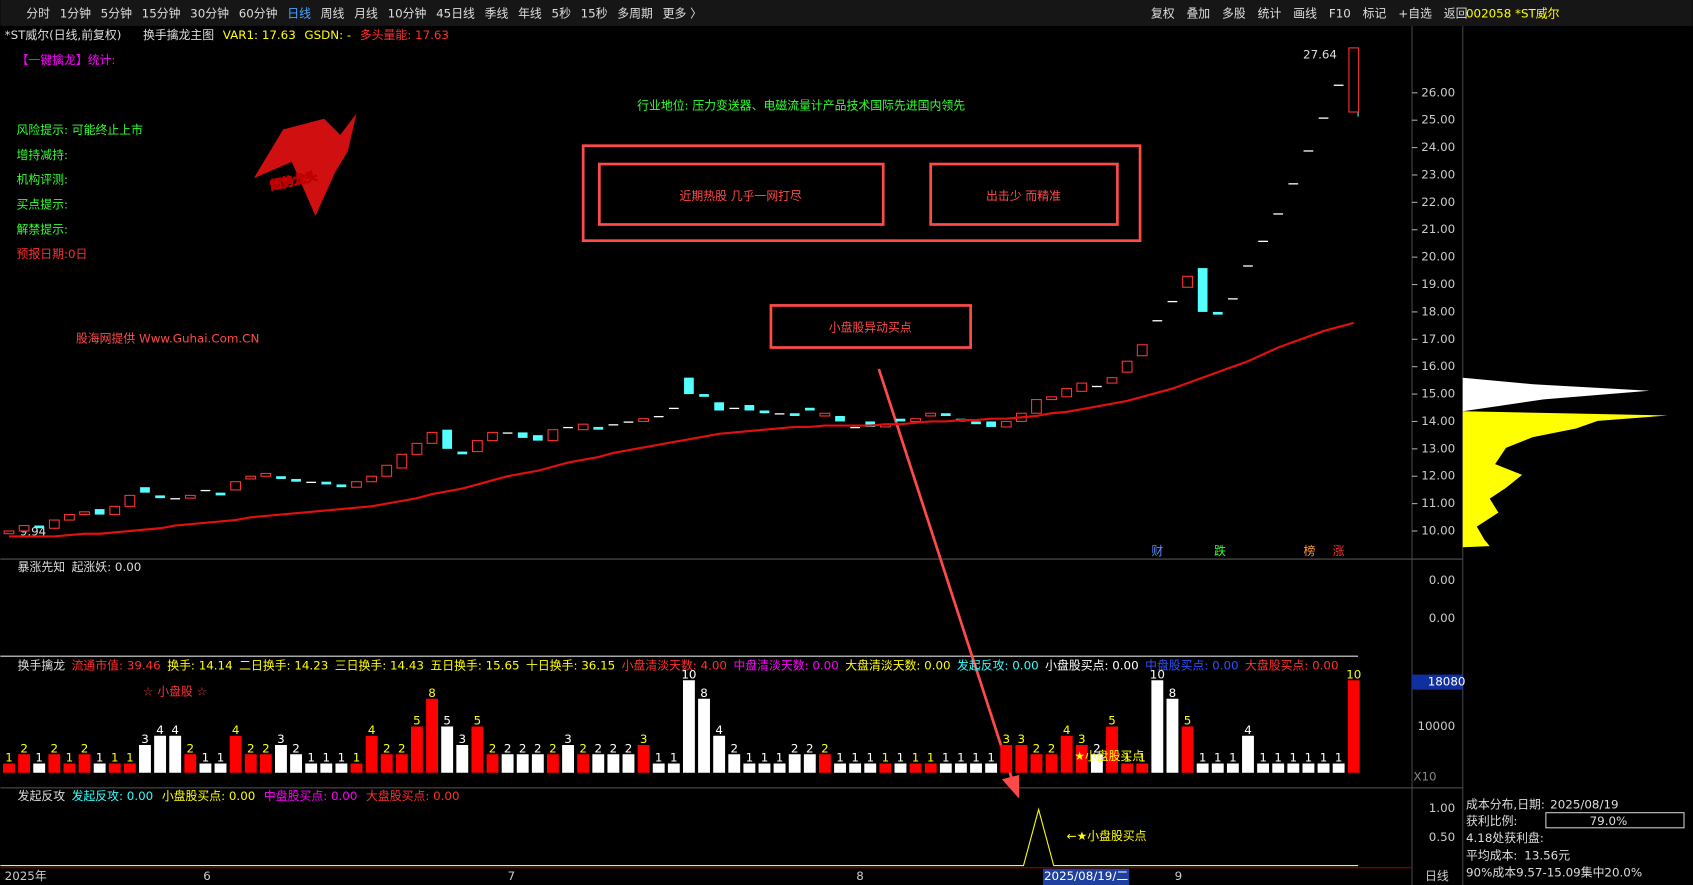 This screenshot has height=885, width=1693. I want to click on tool-button: 返回, so click(1456, 14).